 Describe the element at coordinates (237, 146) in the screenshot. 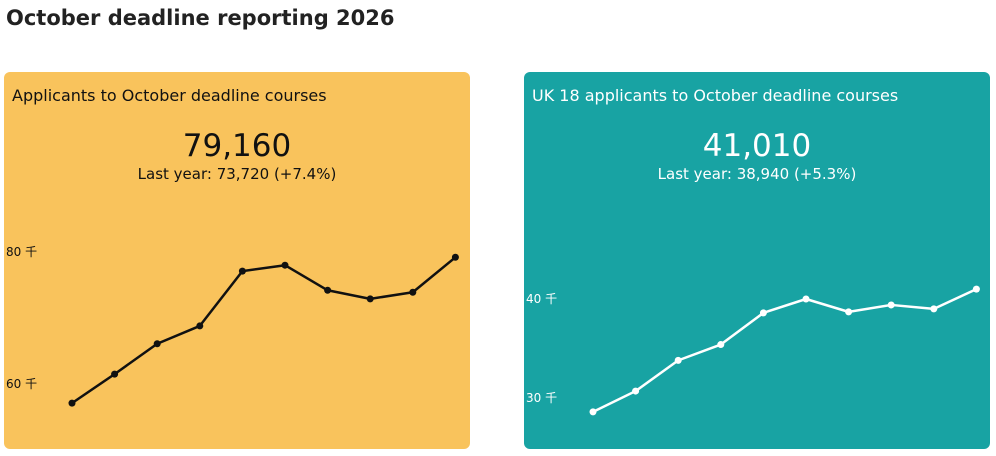

I see `headline-value: 79,160` at that location.